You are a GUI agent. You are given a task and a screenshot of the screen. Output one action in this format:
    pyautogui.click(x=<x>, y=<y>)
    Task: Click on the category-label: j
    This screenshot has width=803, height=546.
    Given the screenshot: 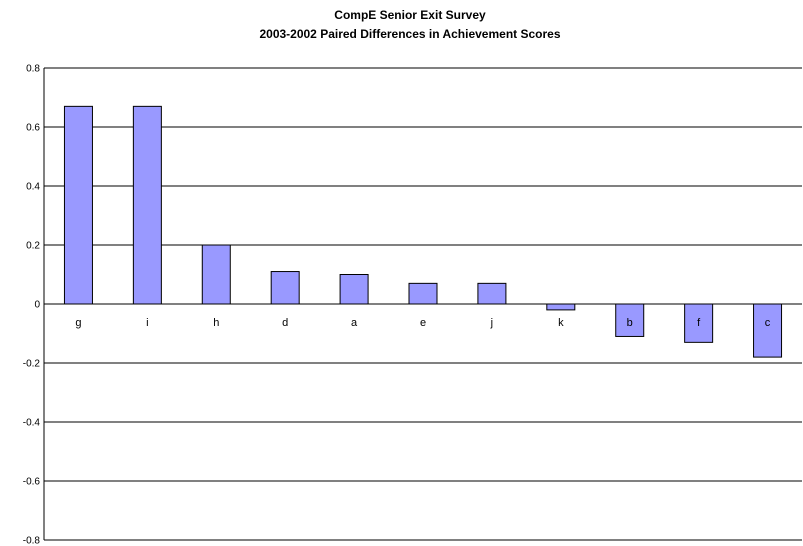 What is the action you would take?
    pyautogui.click(x=491, y=323)
    